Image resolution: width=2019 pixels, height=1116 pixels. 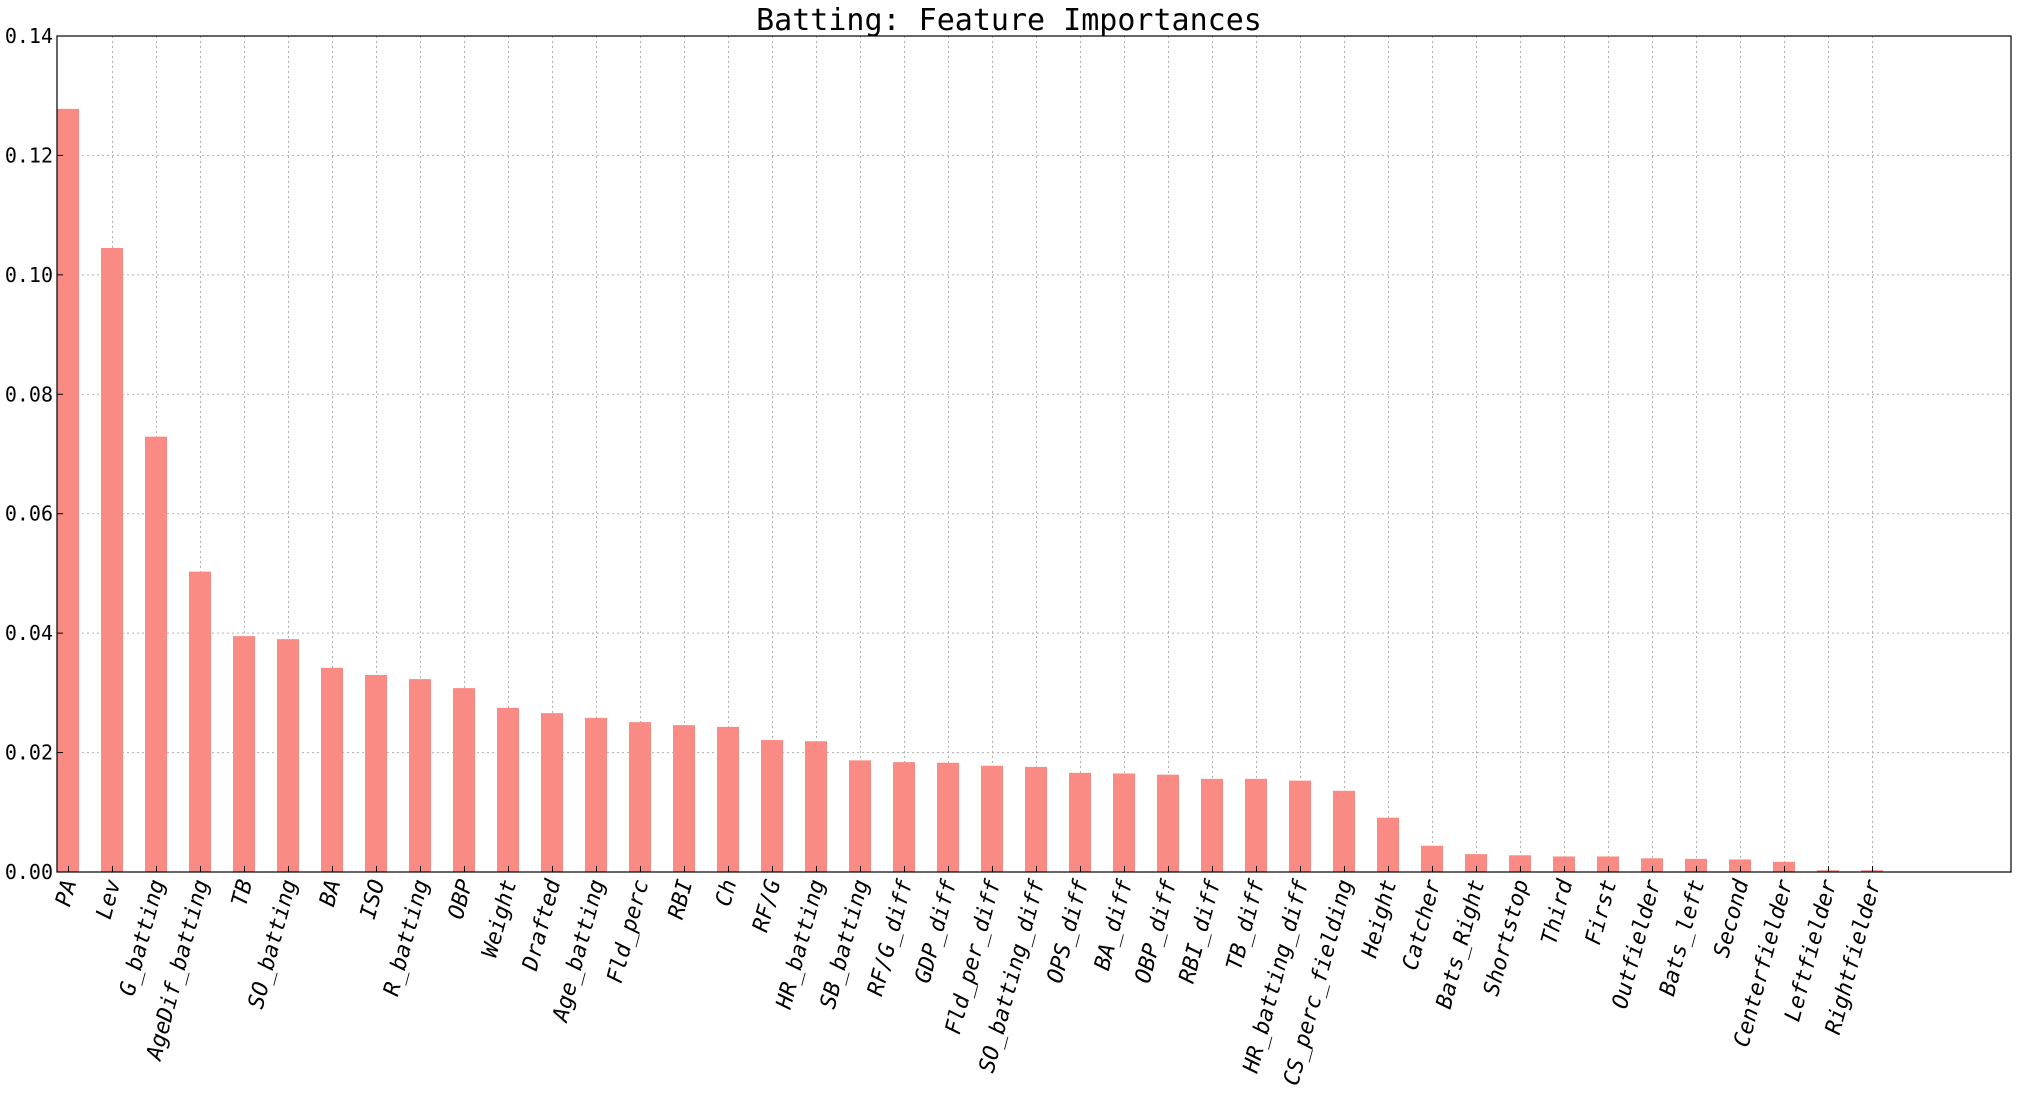 I want to click on x-tick-label: Drafted, so click(x=542, y=925).